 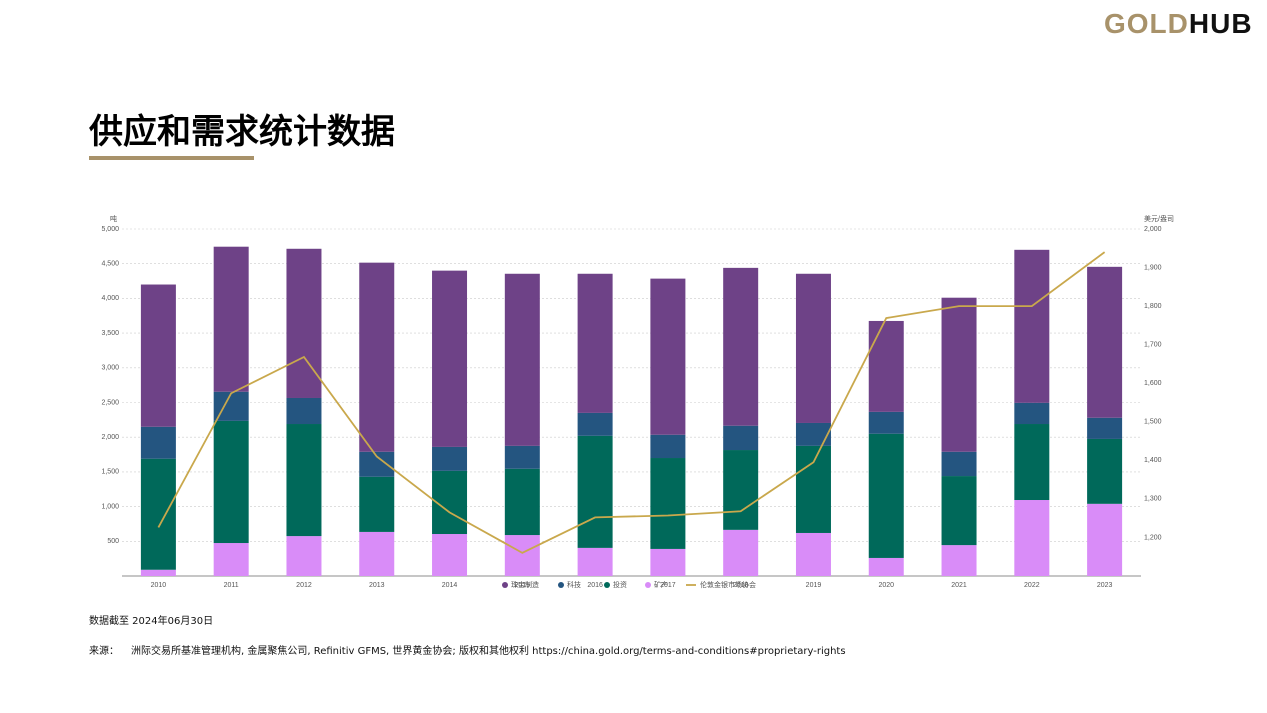 What do you see at coordinates (171, 158) in the screenshot?
I see `title-rule` at bounding box center [171, 158].